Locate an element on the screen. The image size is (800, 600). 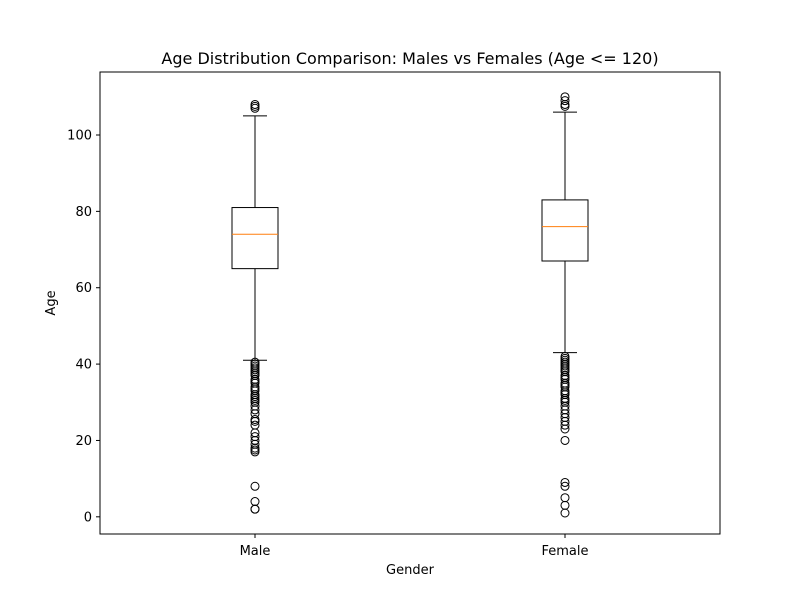
y-tick-label: 0 is located at coordinates (88, 517).